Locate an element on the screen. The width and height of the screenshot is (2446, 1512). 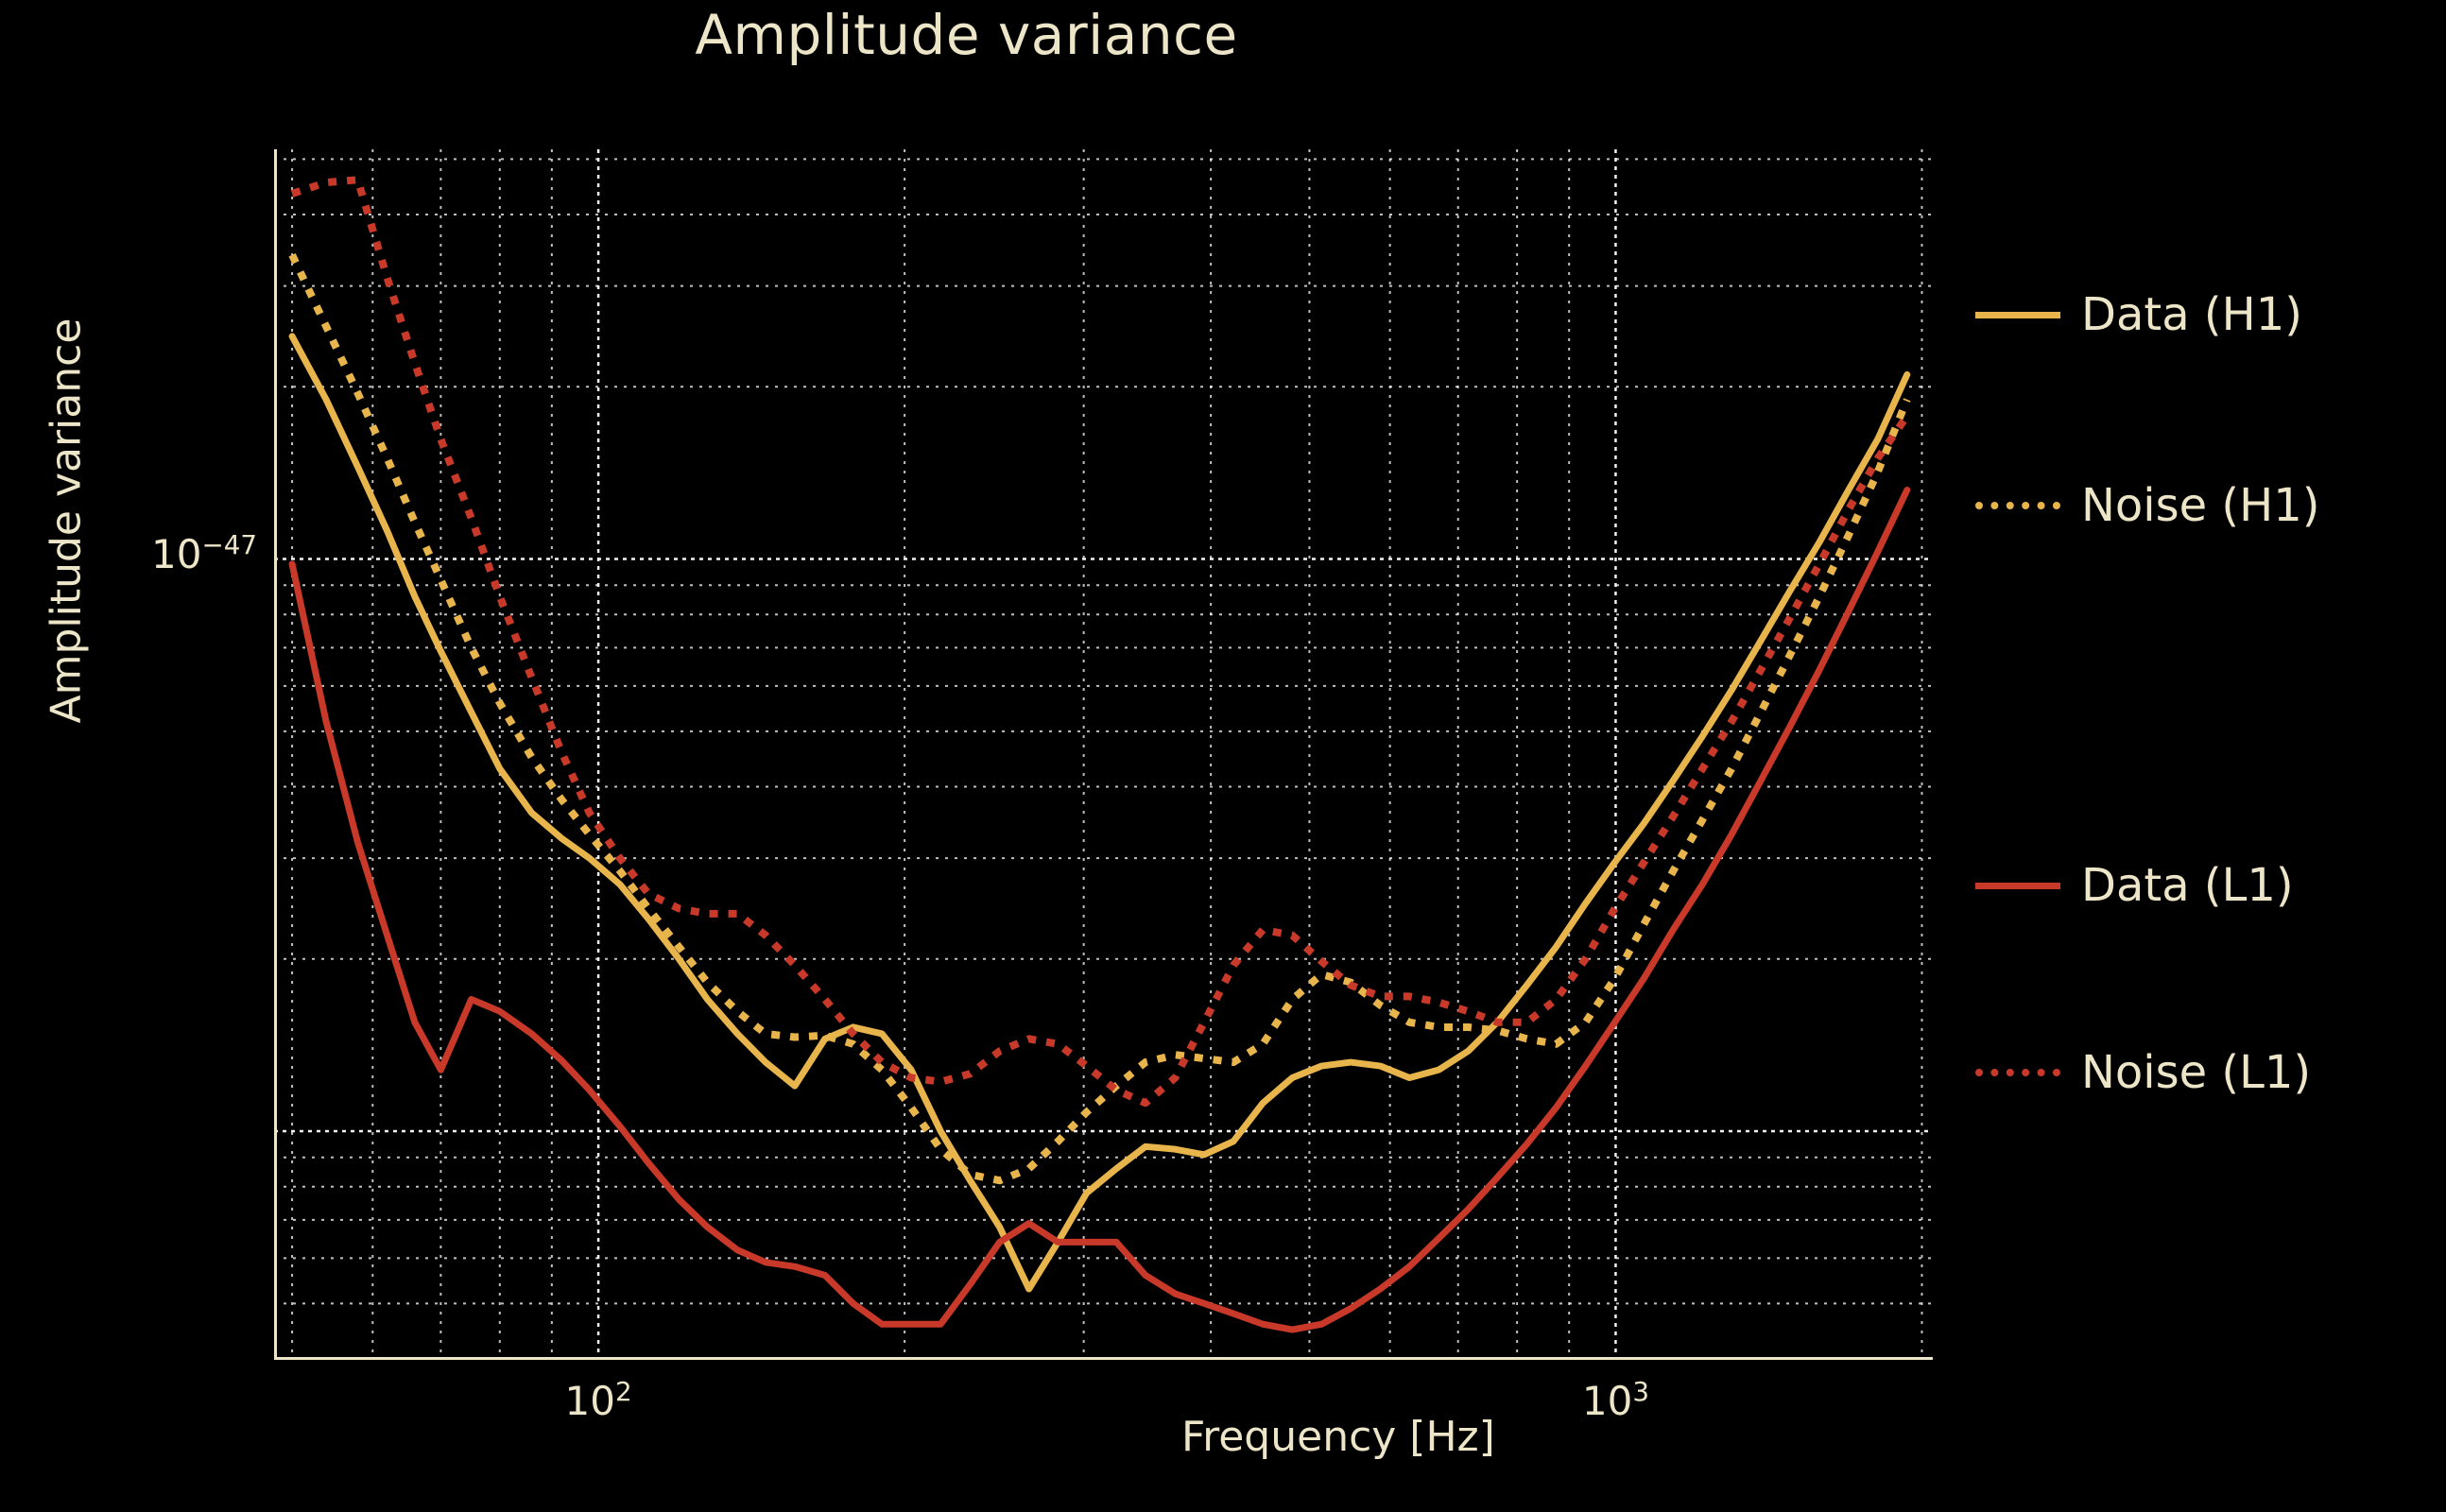
y-tick-label: 10−47 is located at coordinates (204, 552).